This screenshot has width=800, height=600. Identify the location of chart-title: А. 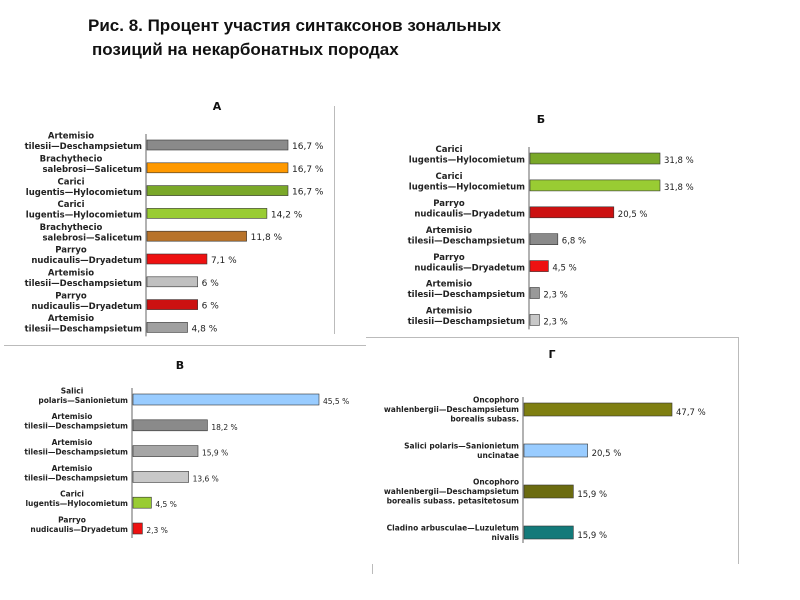
(217, 106).